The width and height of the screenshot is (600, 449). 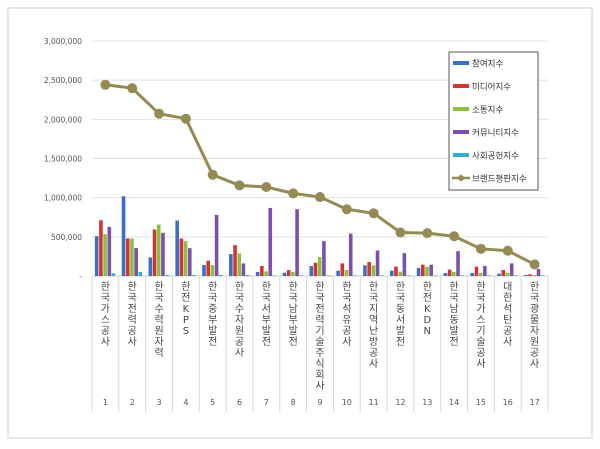 What do you see at coordinates (487, 64) in the screenshot?
I see `legend-label: 참여지수` at bounding box center [487, 64].